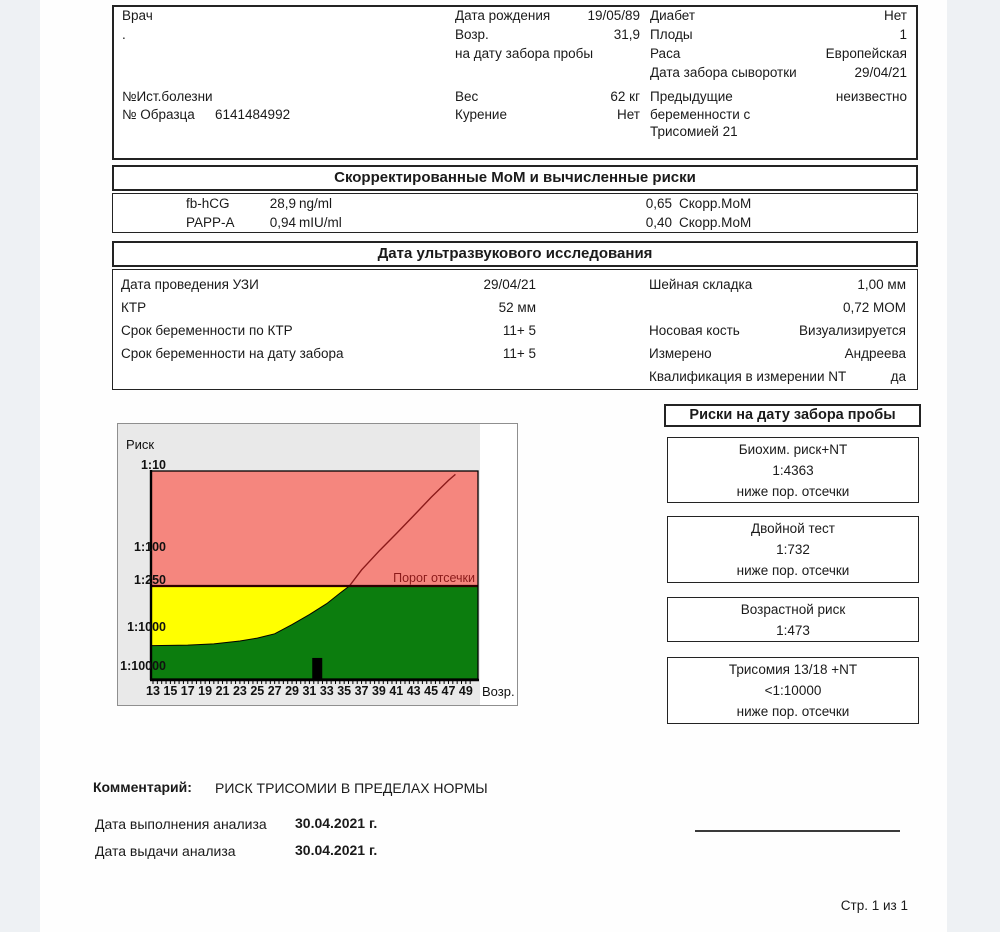  What do you see at coordinates (792, 415) in the screenshot?
I see `risks-section-header: Риски на дату забора пробы` at bounding box center [792, 415].